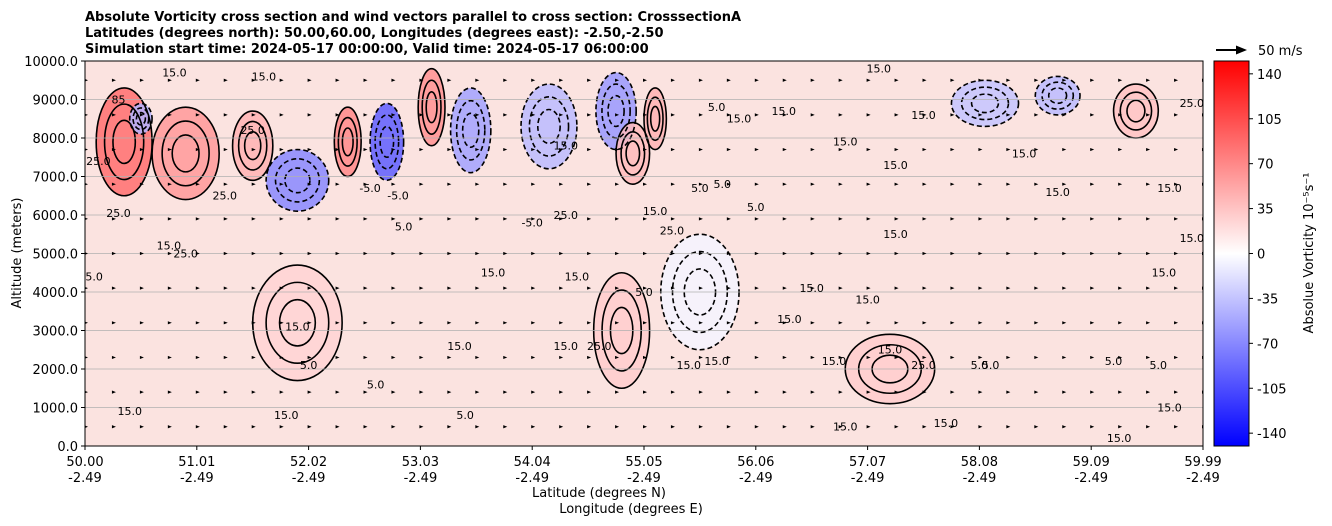 This screenshot has height=526, width=1332. What do you see at coordinates (1267, 344) in the screenshot?
I see `colorbar-tick-label: -70` at bounding box center [1267, 344].